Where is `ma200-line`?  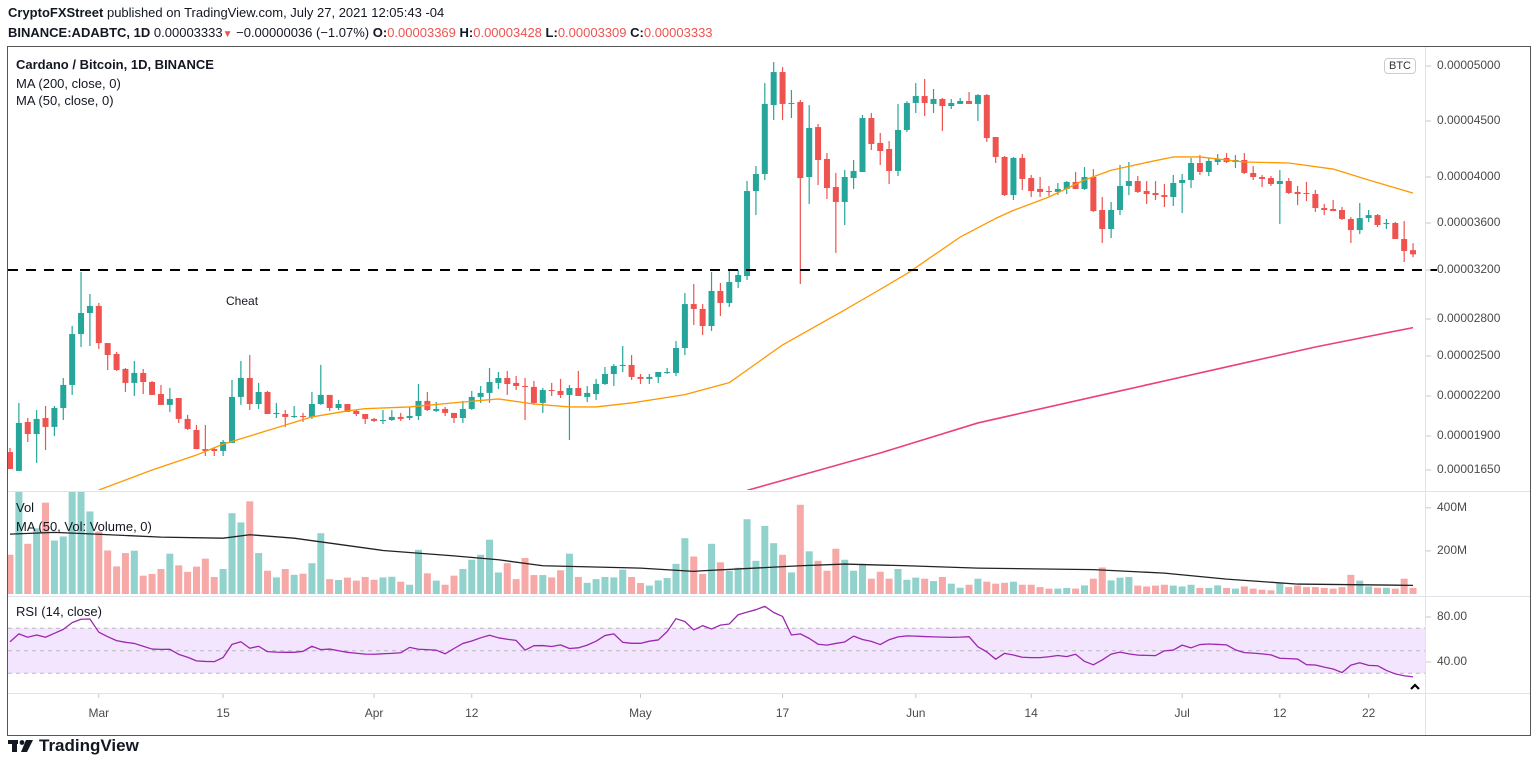
ma200-line is located at coordinates (1080, 408).